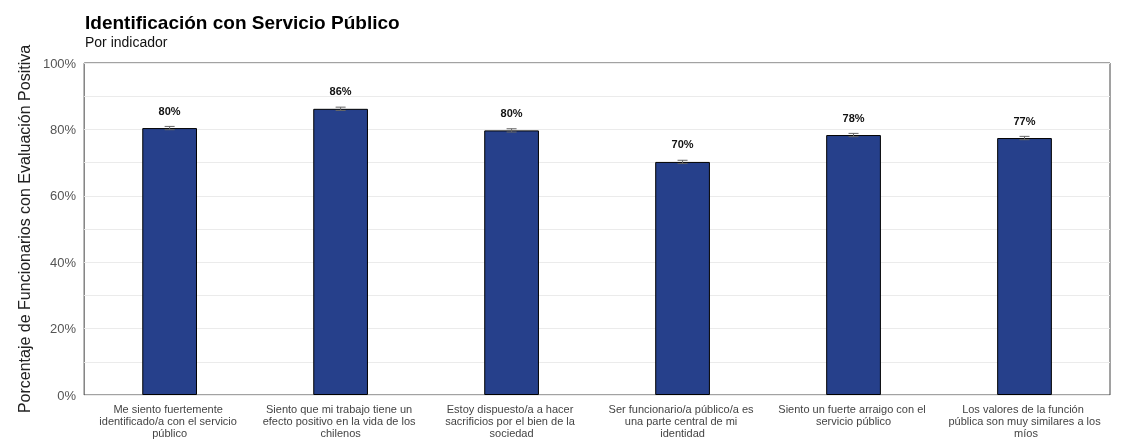 This screenshot has width=1124, height=447. I want to click on x-tick-label: Siento un fuerte arraigo con el servicio público, so click(853, 415).